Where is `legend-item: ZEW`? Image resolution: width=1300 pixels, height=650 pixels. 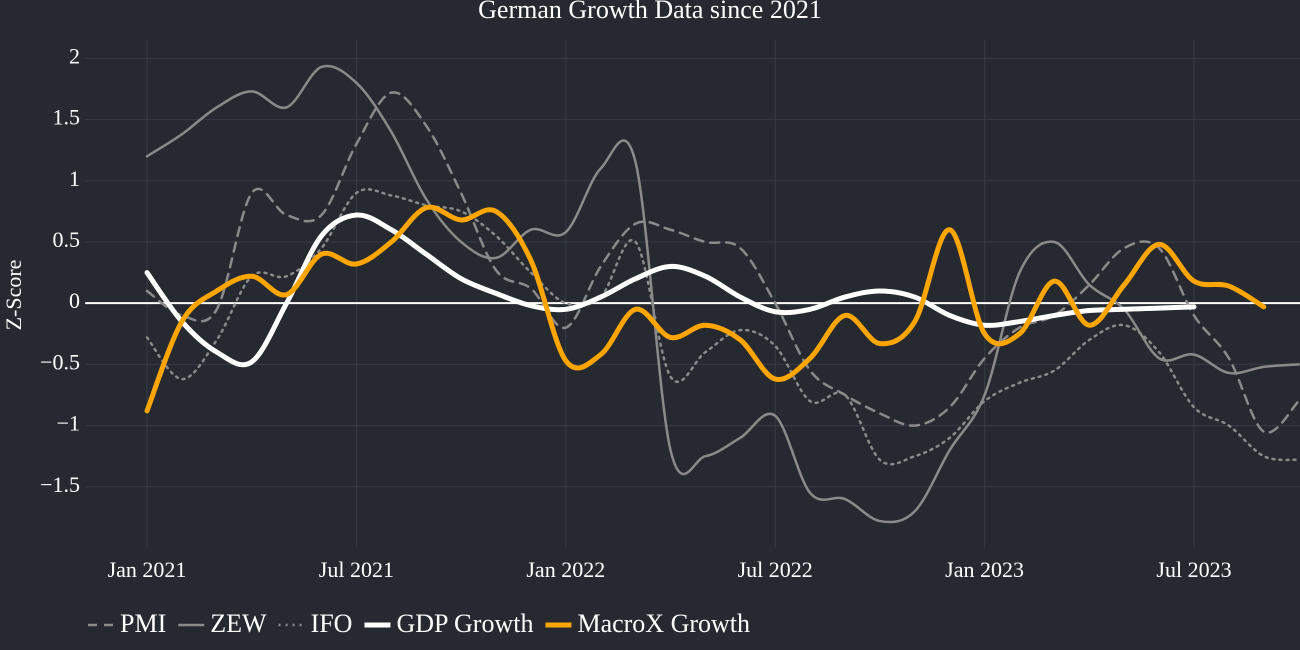 legend-item: ZEW is located at coordinates (222, 623).